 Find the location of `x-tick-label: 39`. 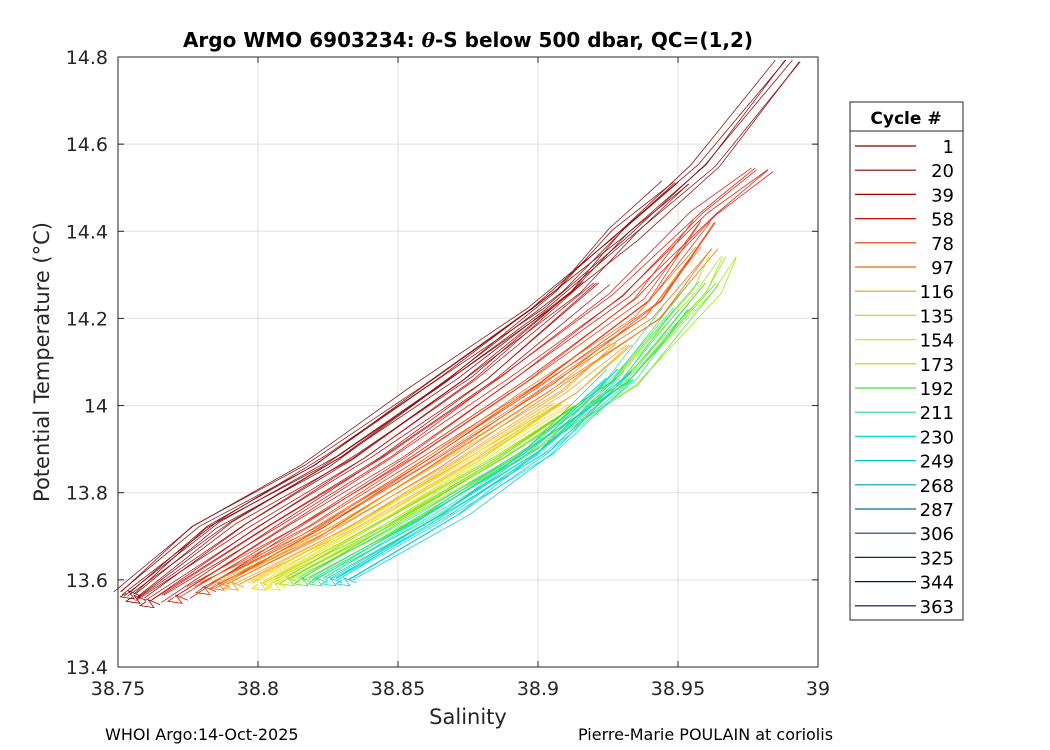

x-tick-label: 39 is located at coordinates (818, 689).